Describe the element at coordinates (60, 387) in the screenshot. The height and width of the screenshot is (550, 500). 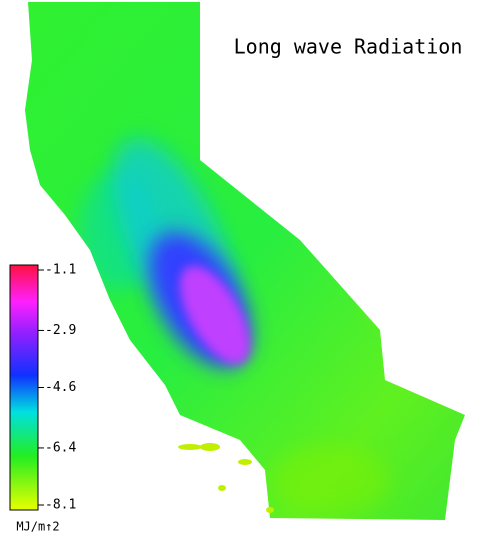
I see `colorbar-tick-label: -4.6` at that location.